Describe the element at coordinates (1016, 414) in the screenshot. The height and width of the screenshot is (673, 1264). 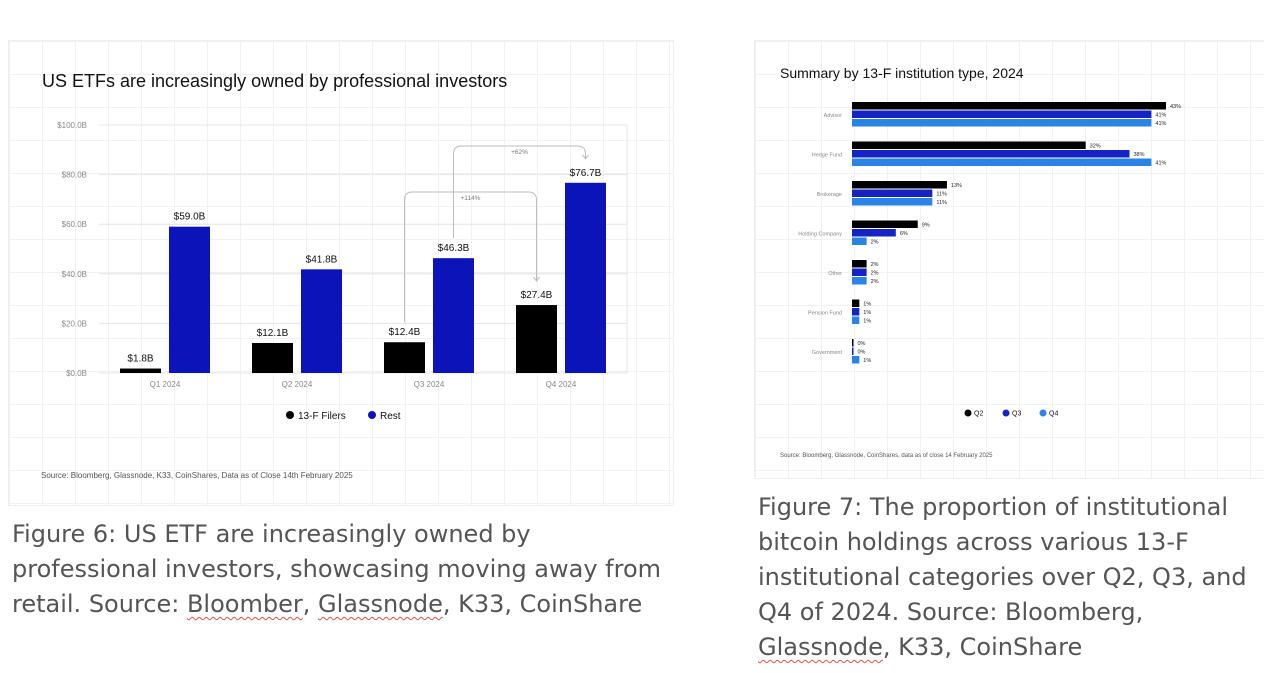
I see `legend-label: Q3` at that location.